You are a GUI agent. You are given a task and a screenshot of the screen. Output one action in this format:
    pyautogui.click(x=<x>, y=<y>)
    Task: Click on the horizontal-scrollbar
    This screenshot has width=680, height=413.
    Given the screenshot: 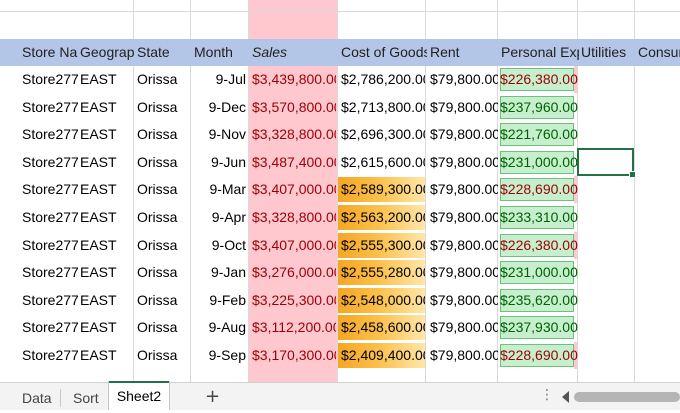 What is the action you would take?
    pyautogui.click(x=627, y=397)
    